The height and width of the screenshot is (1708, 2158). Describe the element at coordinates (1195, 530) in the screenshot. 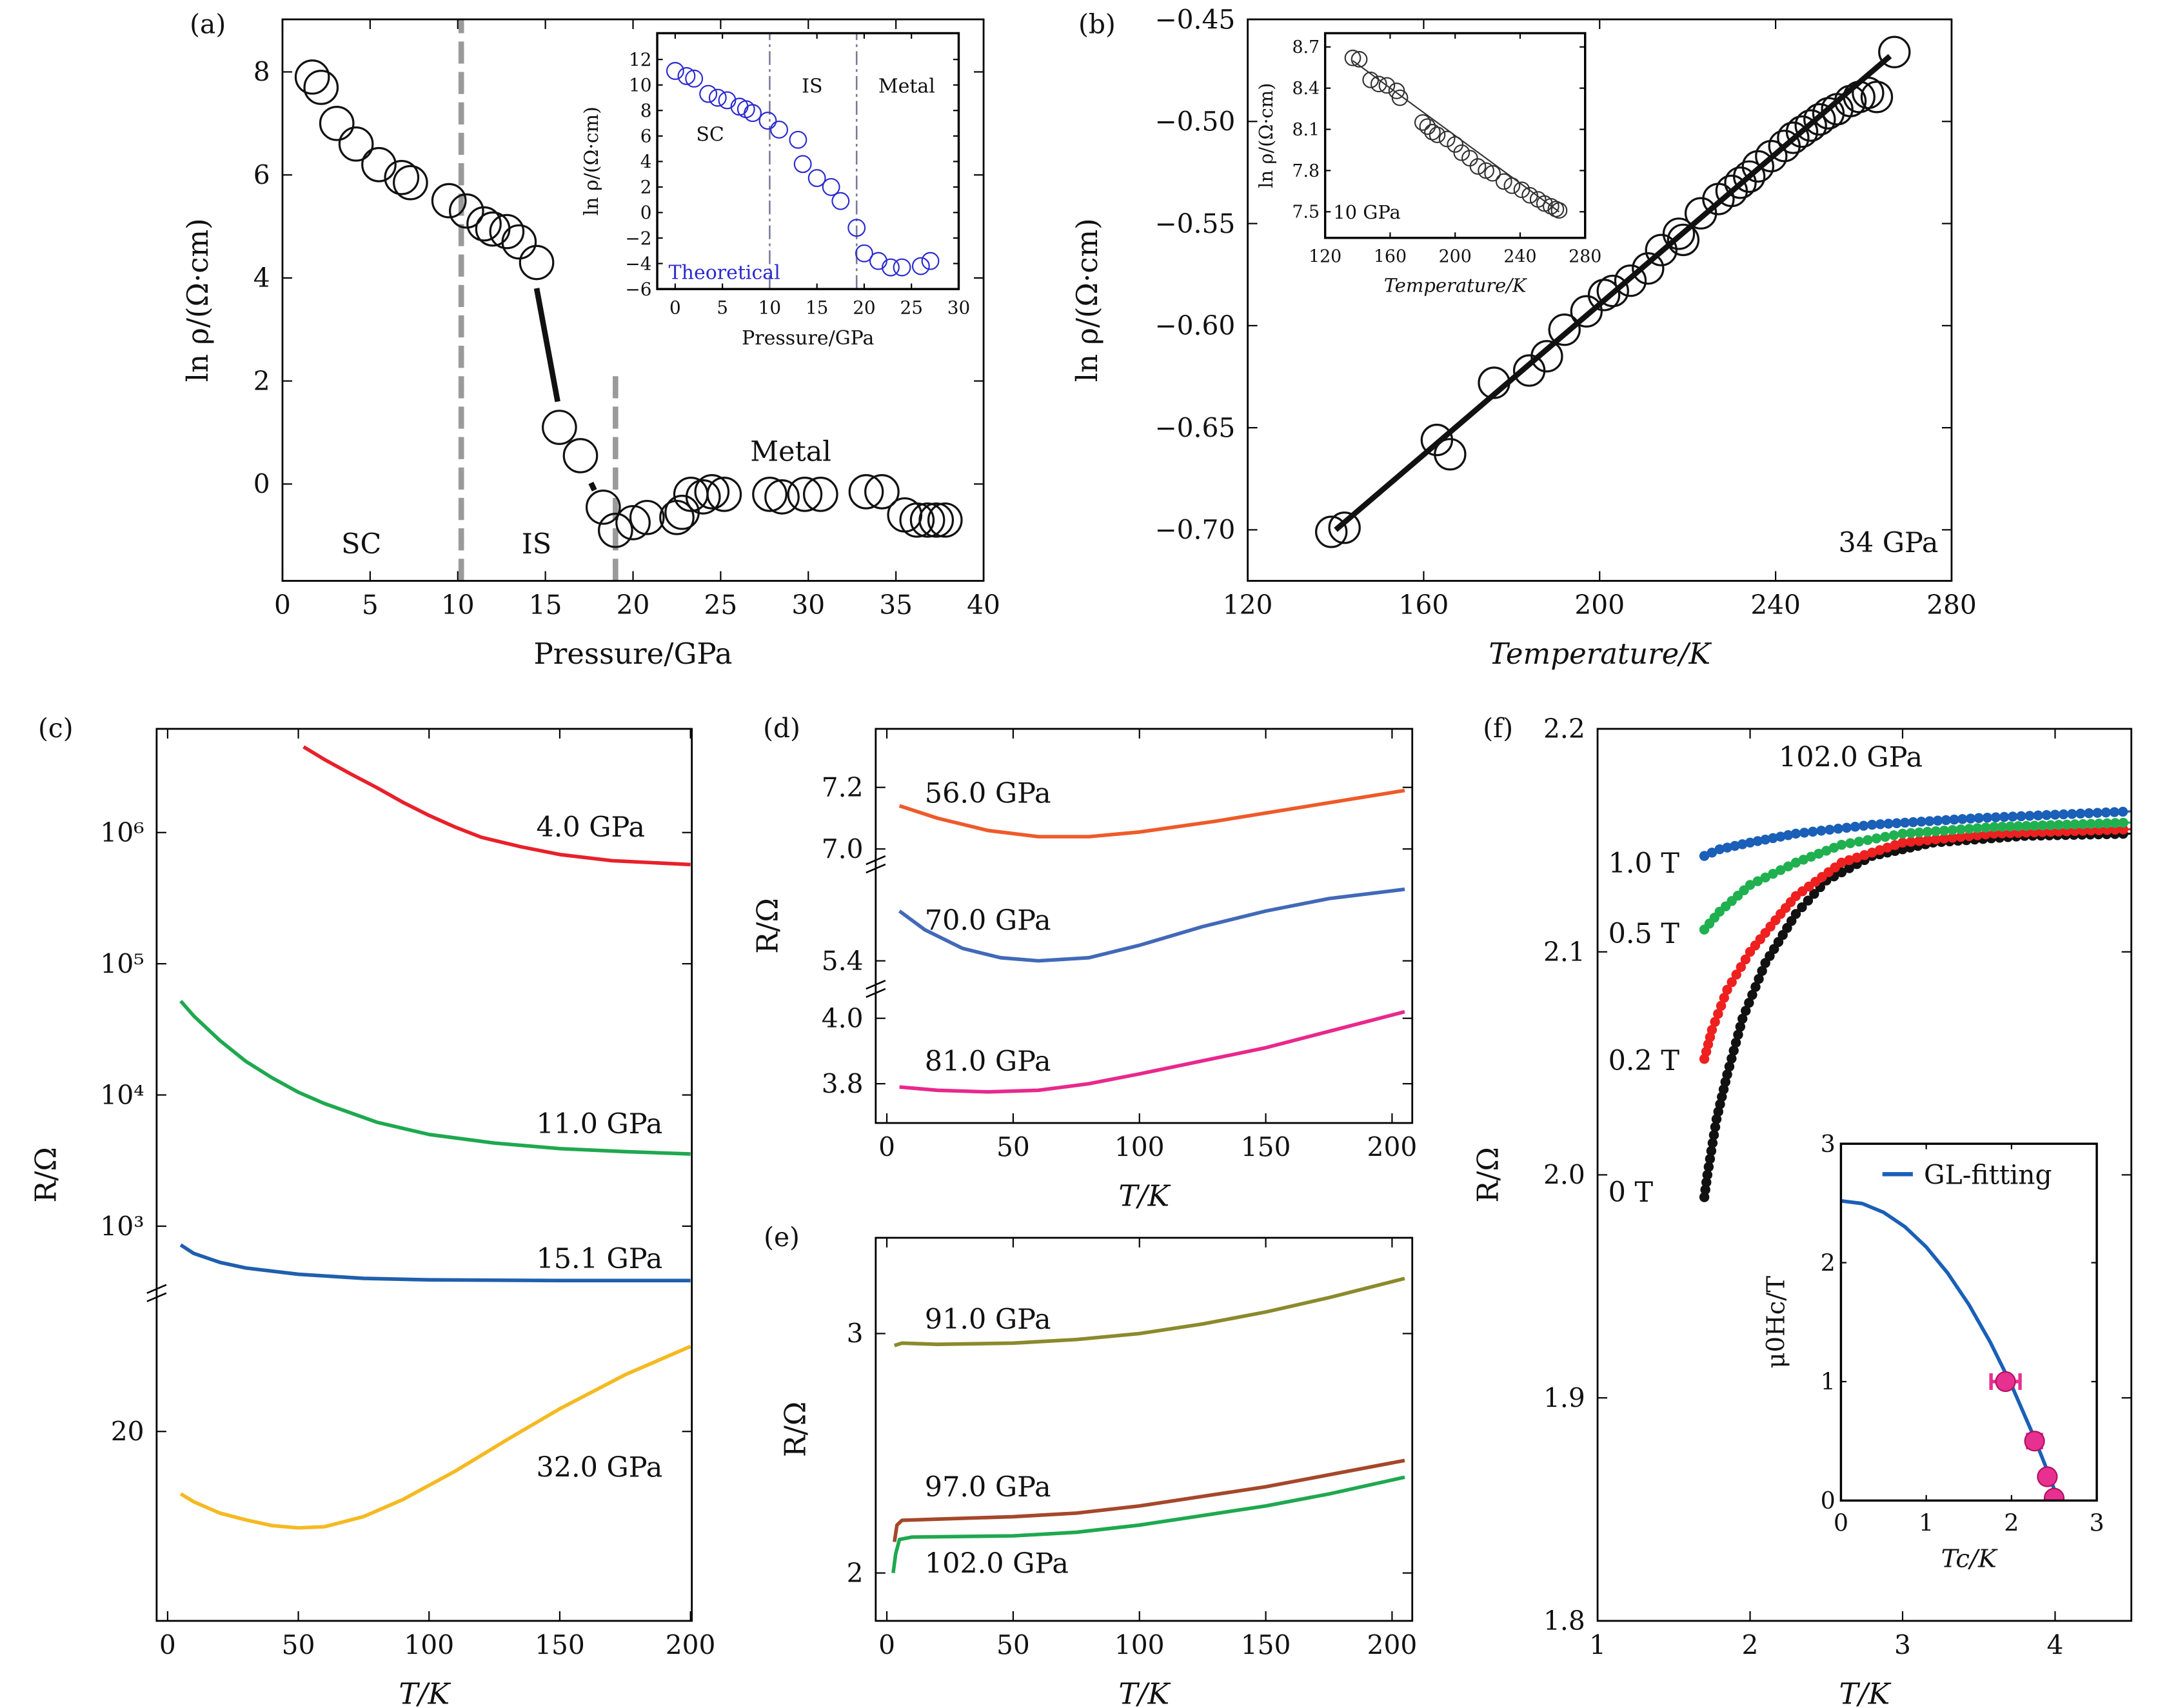

I see `y-tick-label: −0.70` at that location.